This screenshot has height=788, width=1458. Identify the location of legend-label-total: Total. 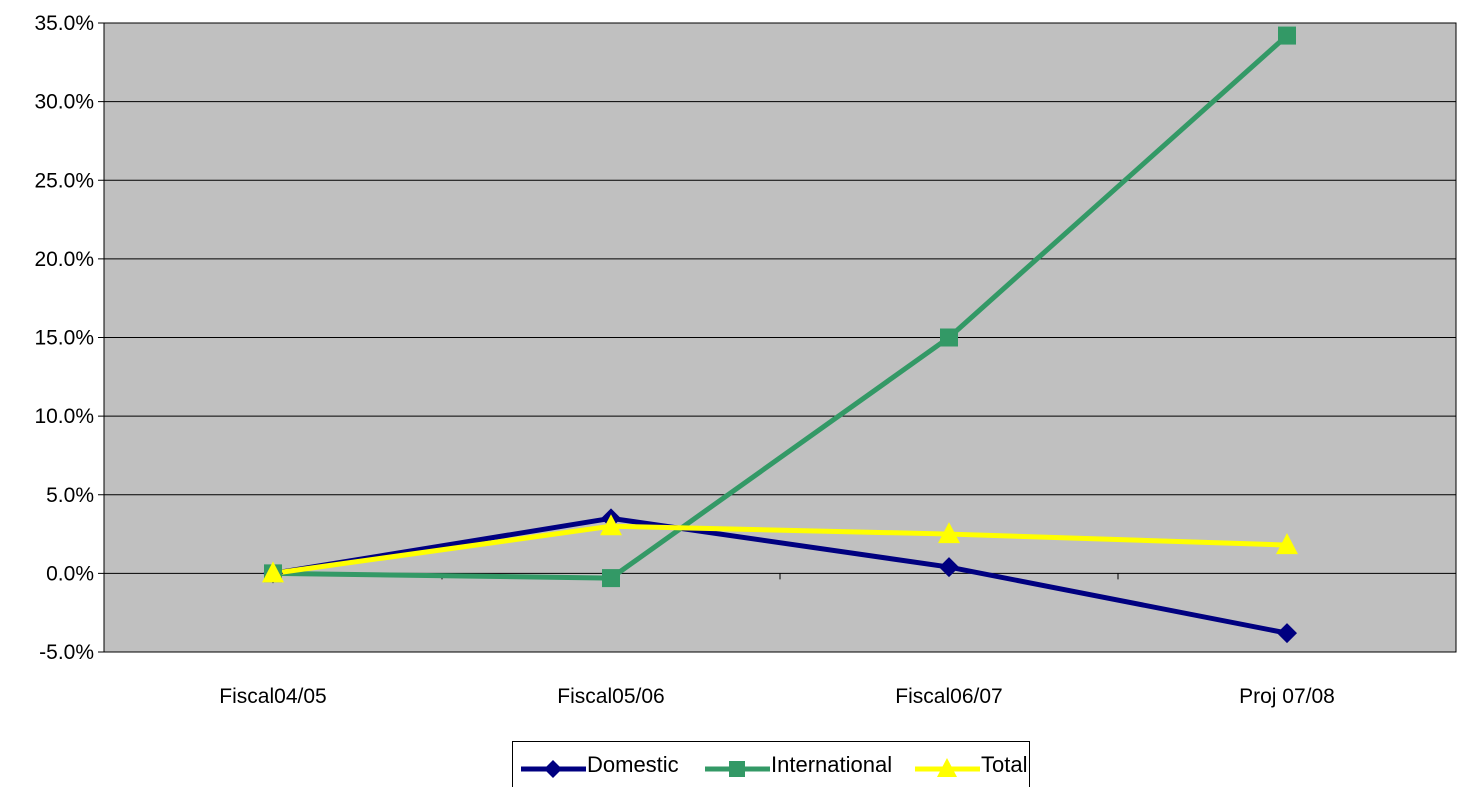
(1004, 764).